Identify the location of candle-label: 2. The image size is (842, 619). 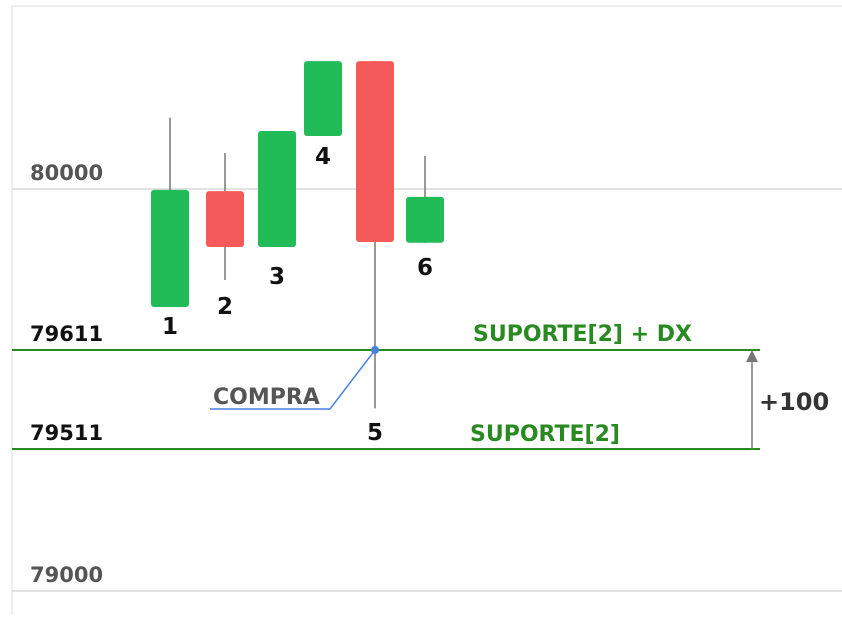
(225, 307).